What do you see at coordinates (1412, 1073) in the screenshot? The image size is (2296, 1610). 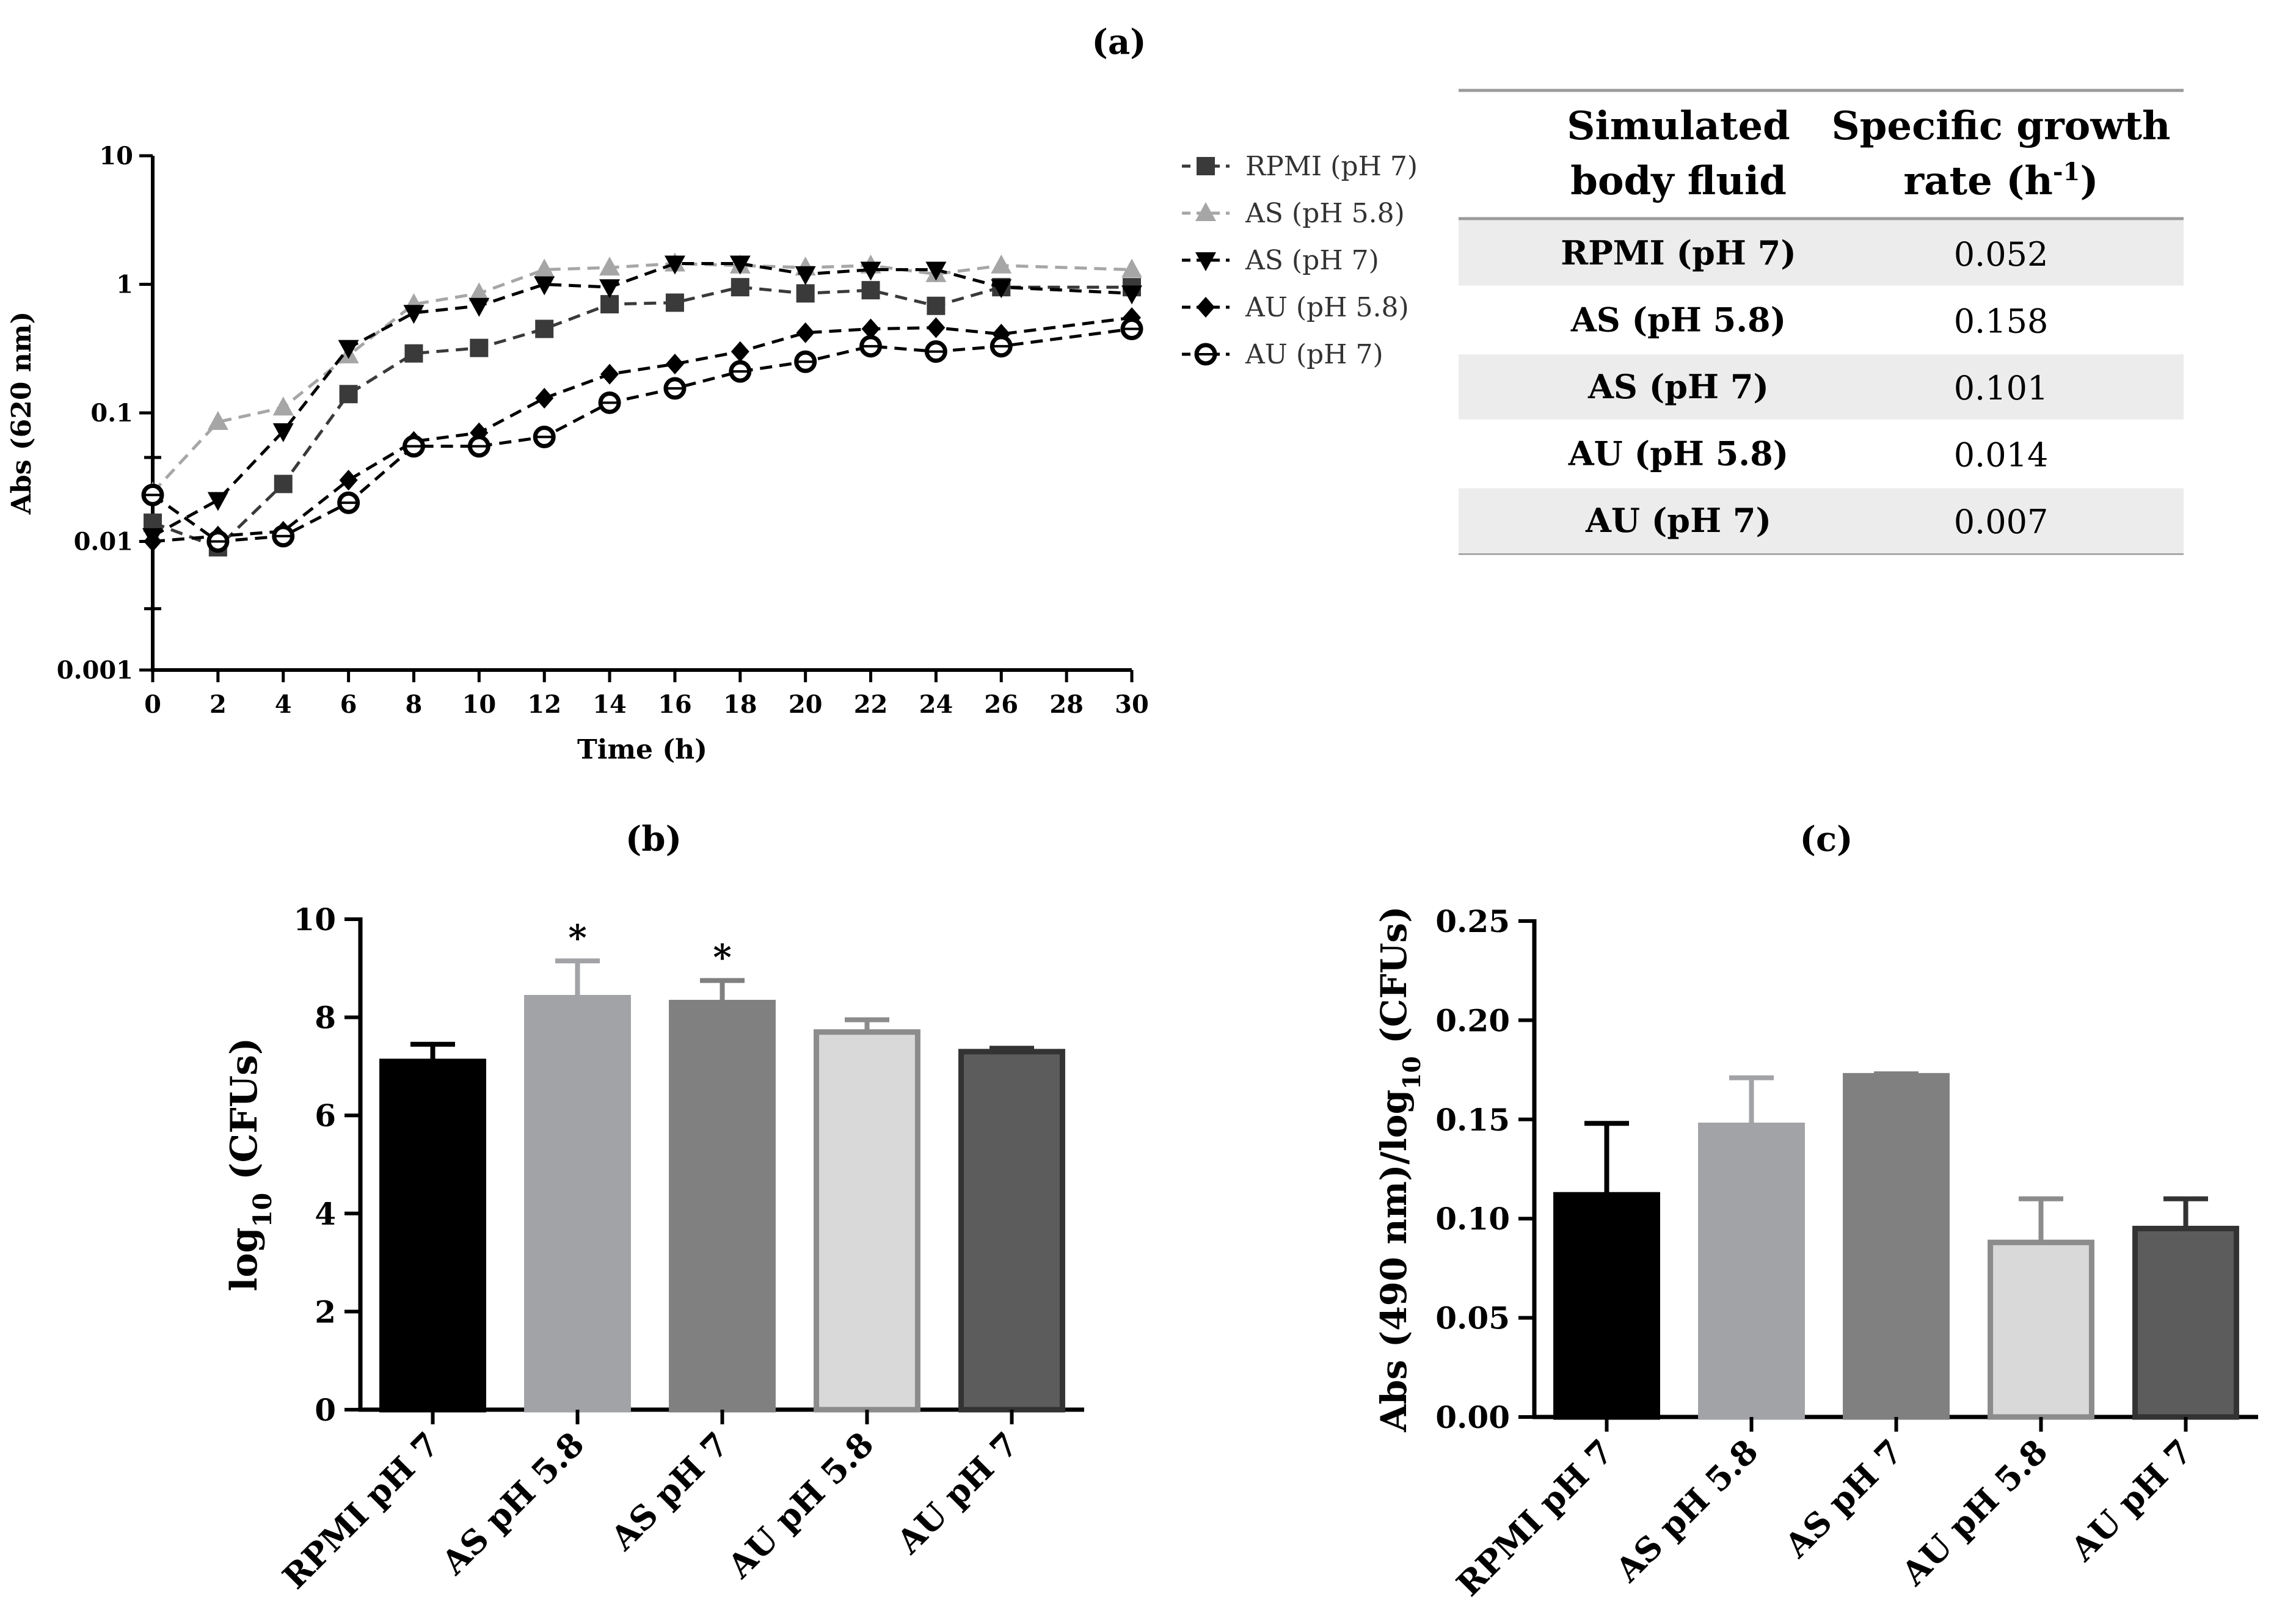 I see `y-title-subscript: 10` at bounding box center [1412, 1073].